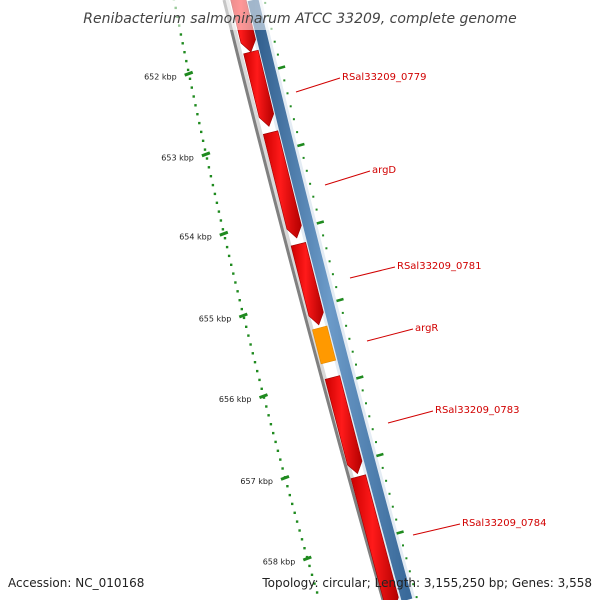  I want to click on tick-label: 655 kbp, so click(215, 319).